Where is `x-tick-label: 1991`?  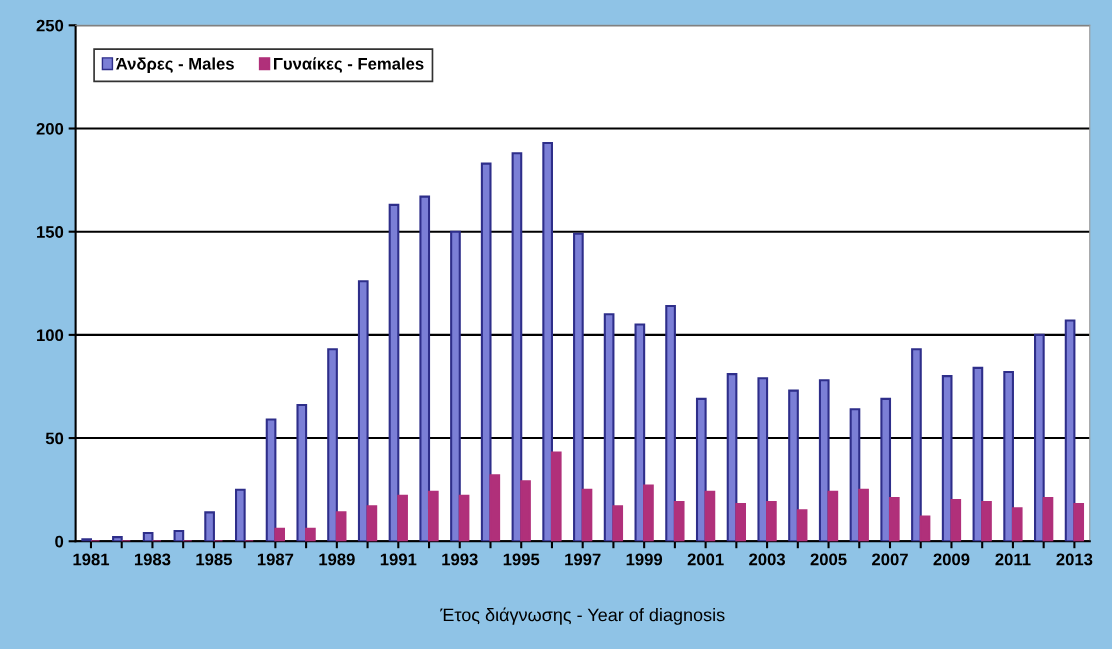
x-tick-label: 1991 is located at coordinates (398, 559).